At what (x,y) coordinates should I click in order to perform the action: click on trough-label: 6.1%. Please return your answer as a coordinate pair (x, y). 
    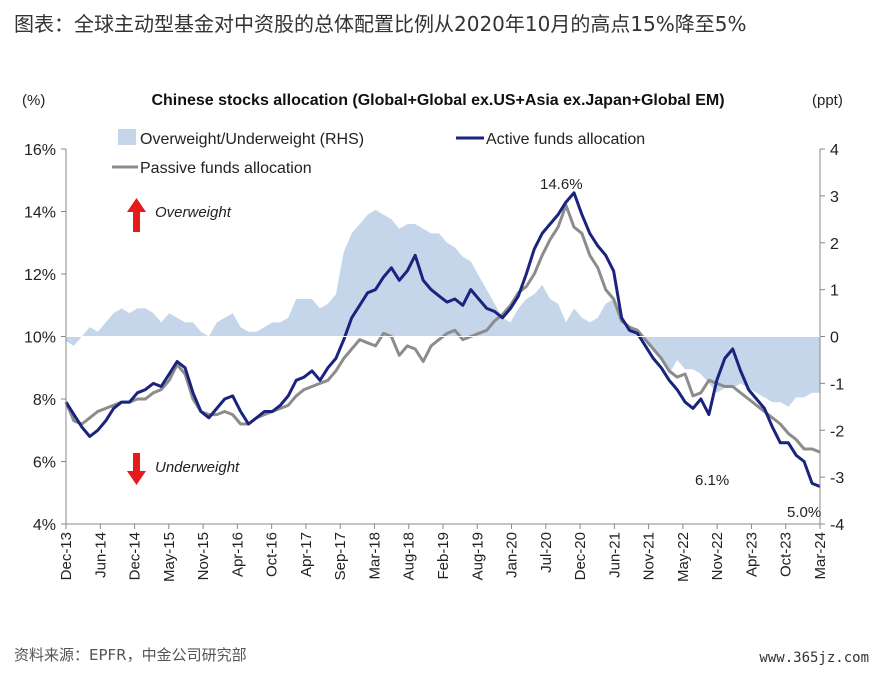
    Looking at the image, I should click on (712, 480).